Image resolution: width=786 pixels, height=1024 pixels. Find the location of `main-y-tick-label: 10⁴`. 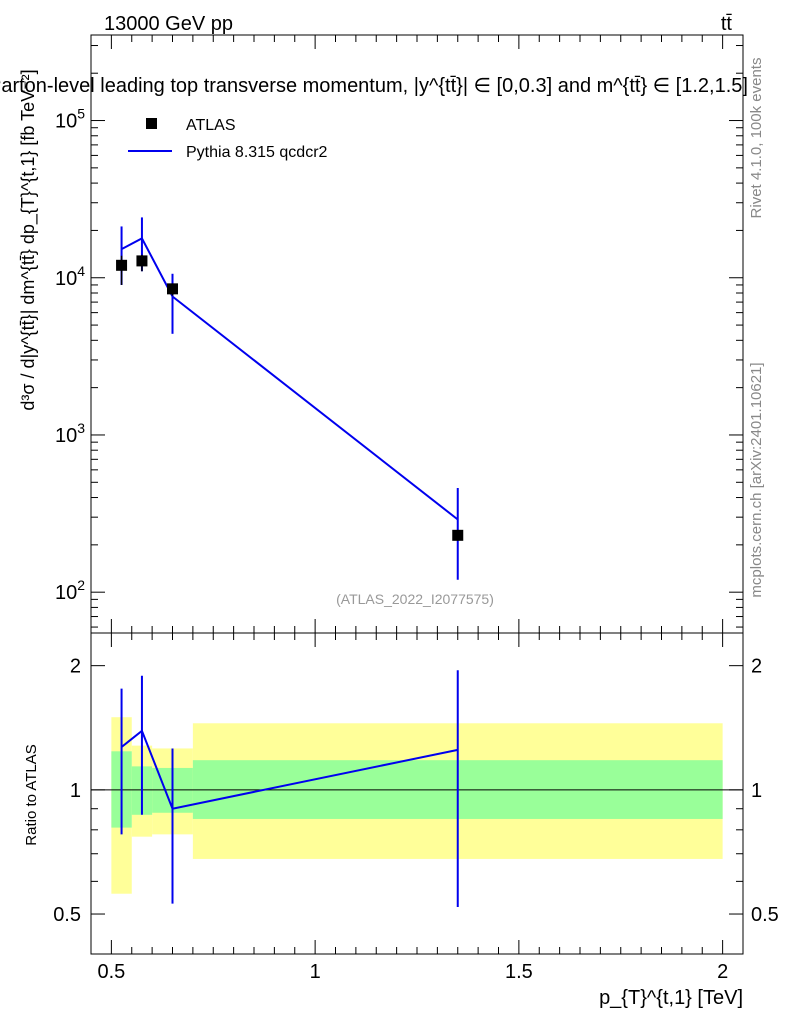

main-y-tick-label: 10⁴ is located at coordinates (70, 276).